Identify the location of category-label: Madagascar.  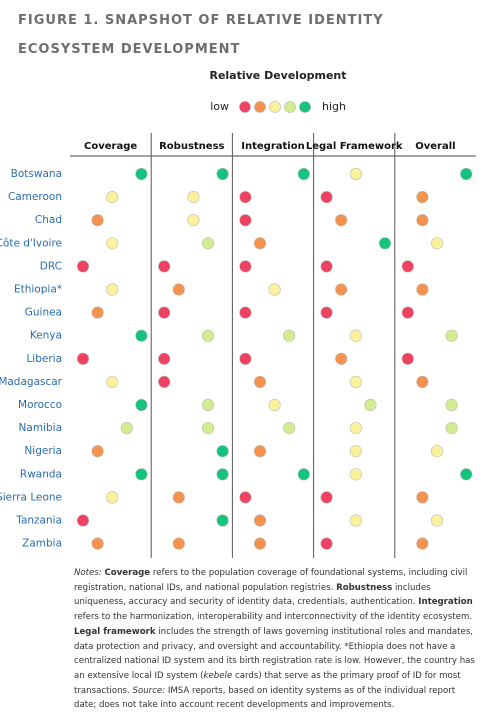
(31, 382).